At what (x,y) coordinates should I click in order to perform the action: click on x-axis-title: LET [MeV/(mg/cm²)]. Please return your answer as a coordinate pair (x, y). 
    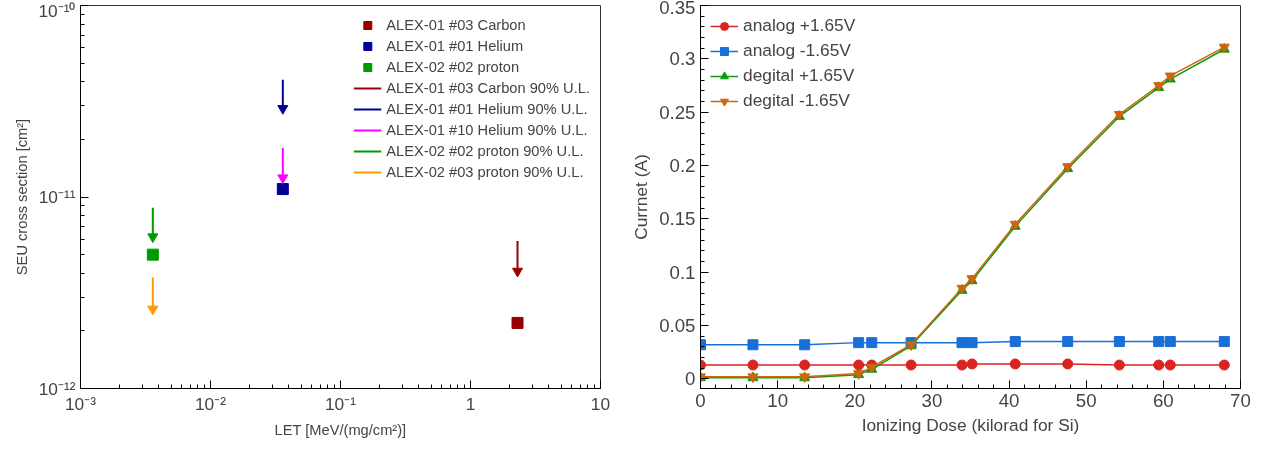
    Looking at the image, I should click on (340, 429).